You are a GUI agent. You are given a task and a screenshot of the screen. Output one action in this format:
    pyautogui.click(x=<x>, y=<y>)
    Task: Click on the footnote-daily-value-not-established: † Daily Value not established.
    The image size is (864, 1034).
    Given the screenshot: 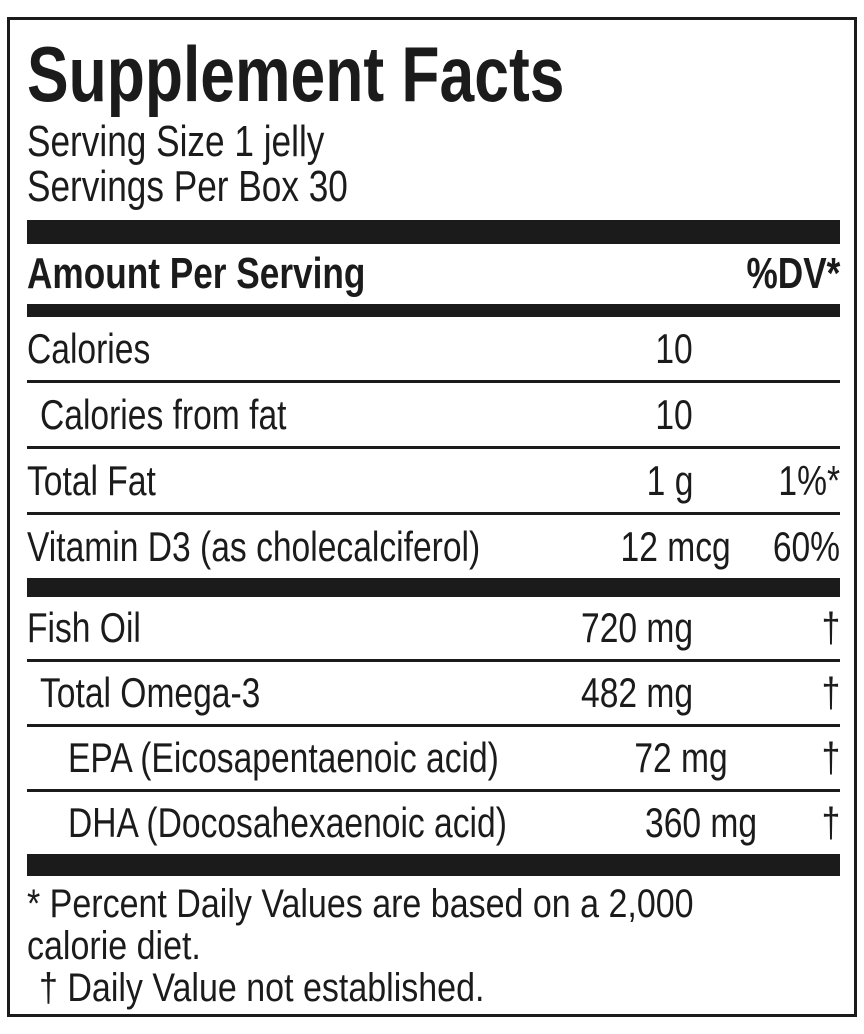 What is the action you would take?
    pyautogui.click(x=262, y=988)
    